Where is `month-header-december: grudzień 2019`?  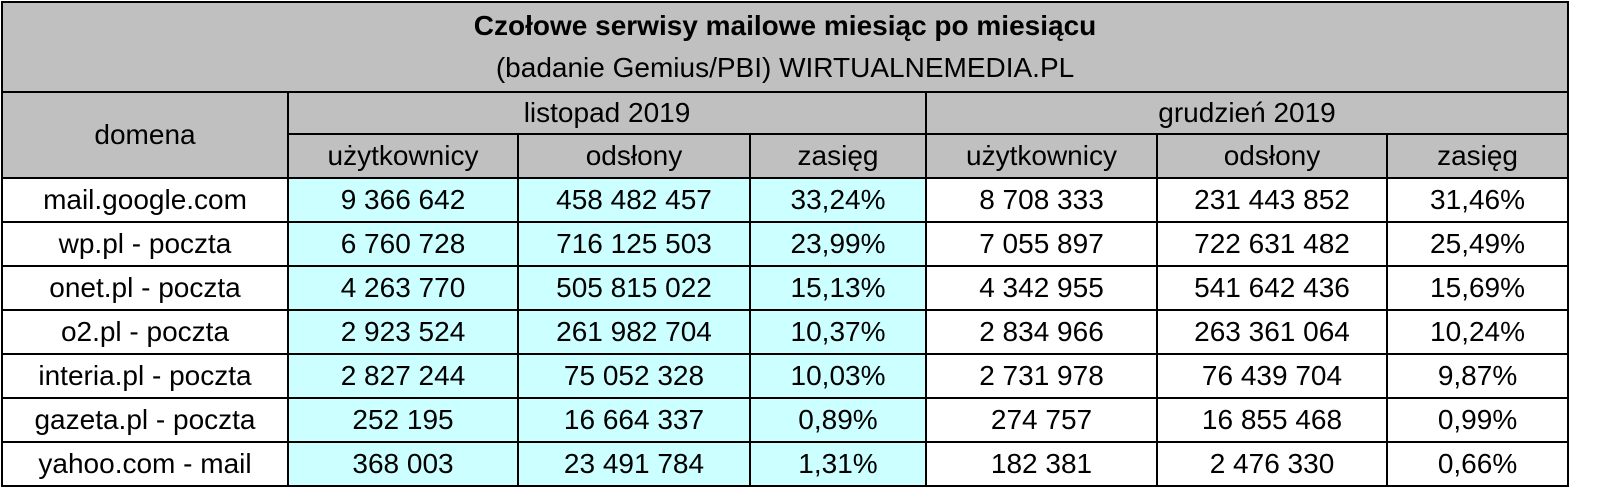 month-header-december: grudzień 2019 is located at coordinates (1247, 113).